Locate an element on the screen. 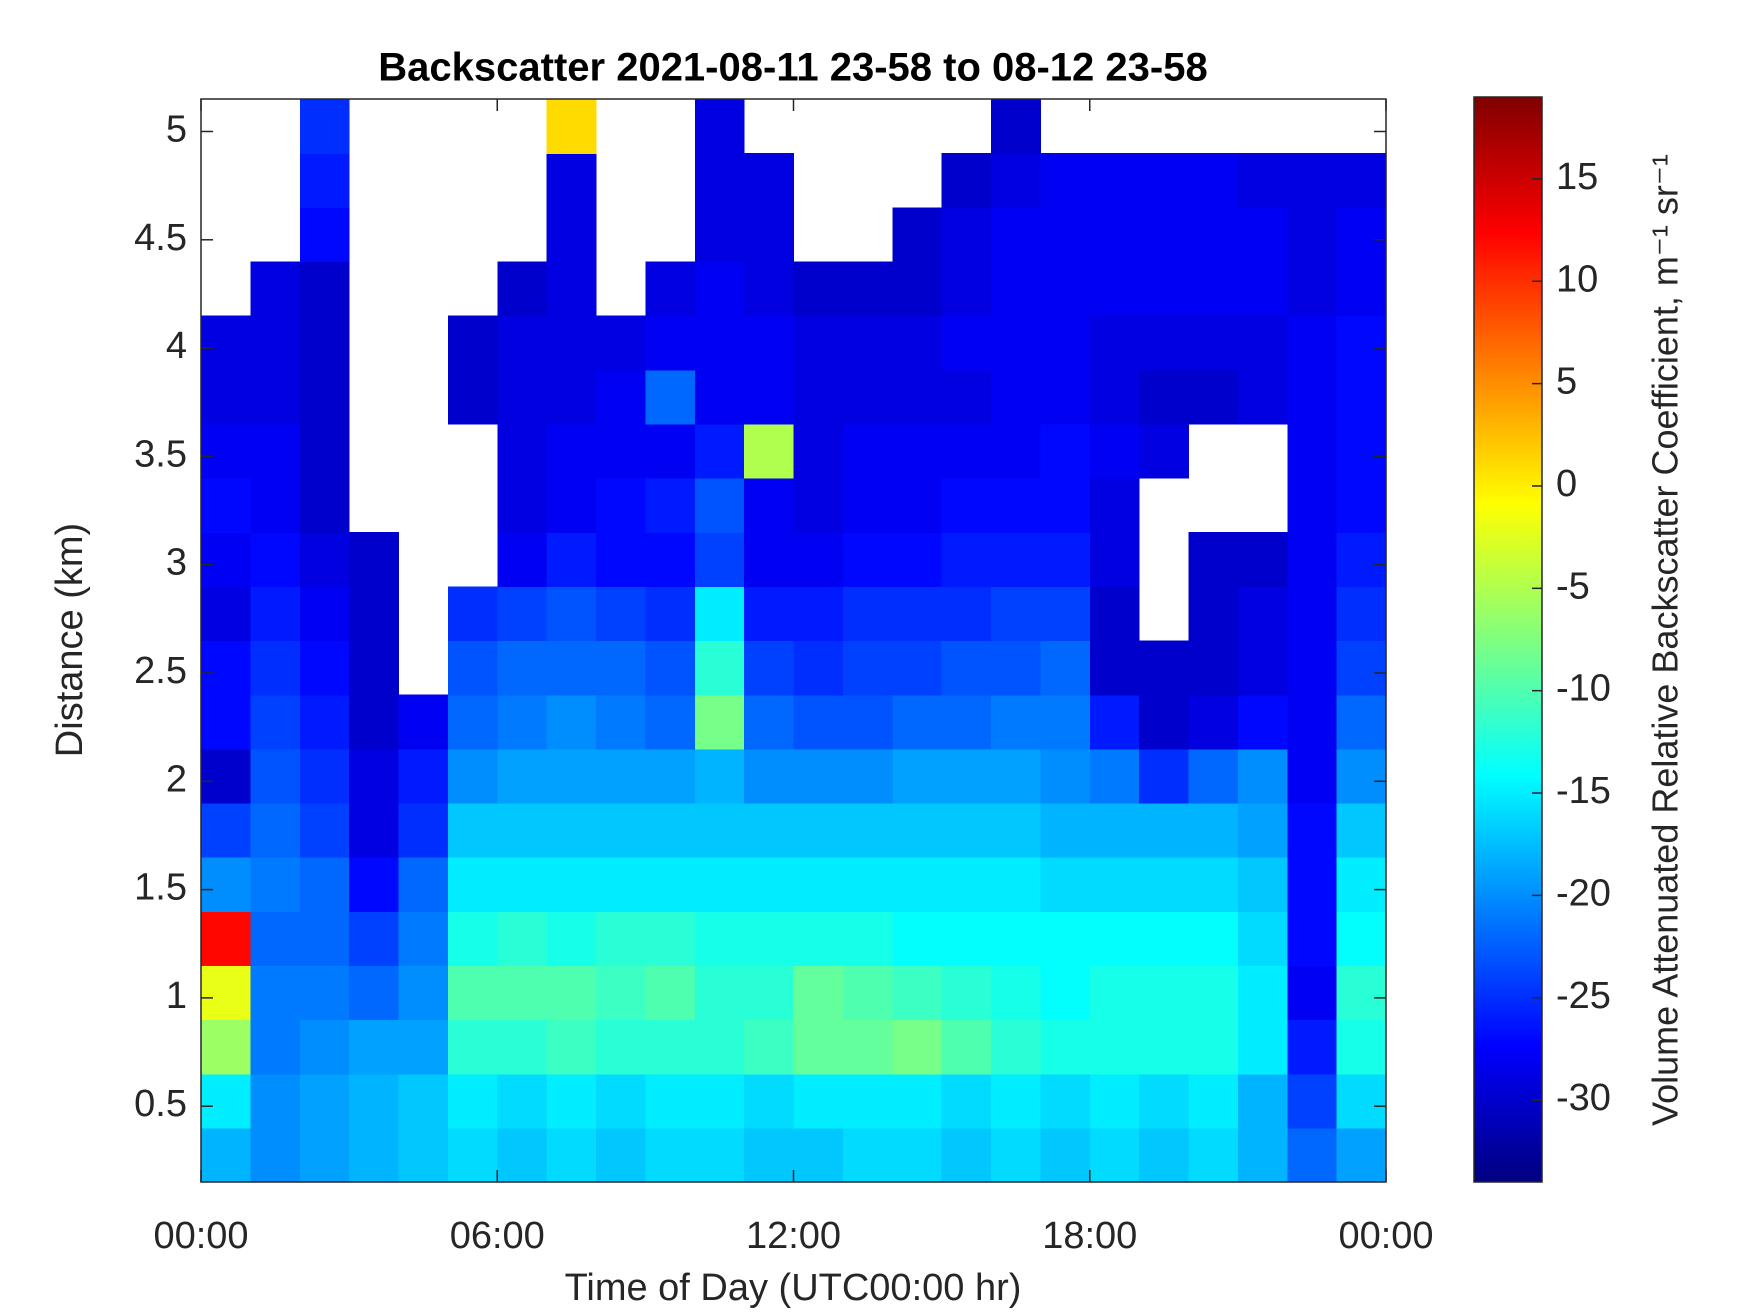 The height and width of the screenshot is (1313, 1750). colorbar-tick-label: -30 is located at coordinates (1583, 1098).